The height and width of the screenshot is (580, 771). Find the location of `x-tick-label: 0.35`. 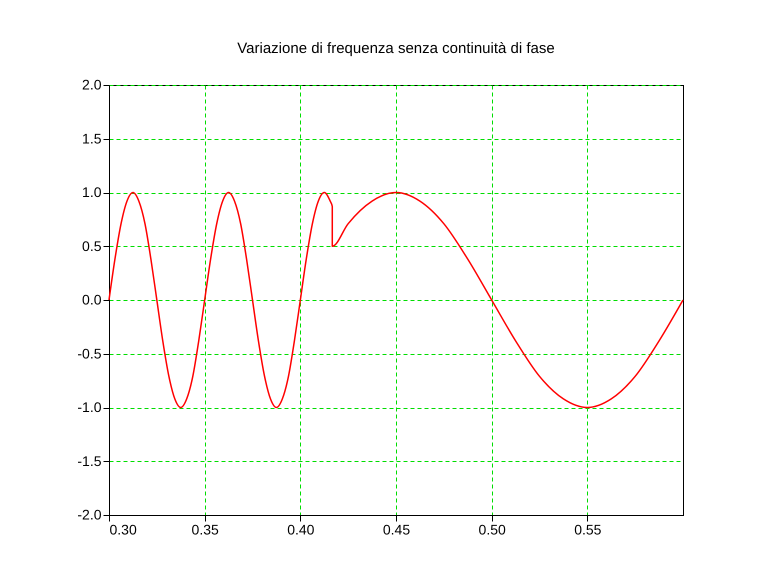

x-tick-label: 0.35 is located at coordinates (206, 530).